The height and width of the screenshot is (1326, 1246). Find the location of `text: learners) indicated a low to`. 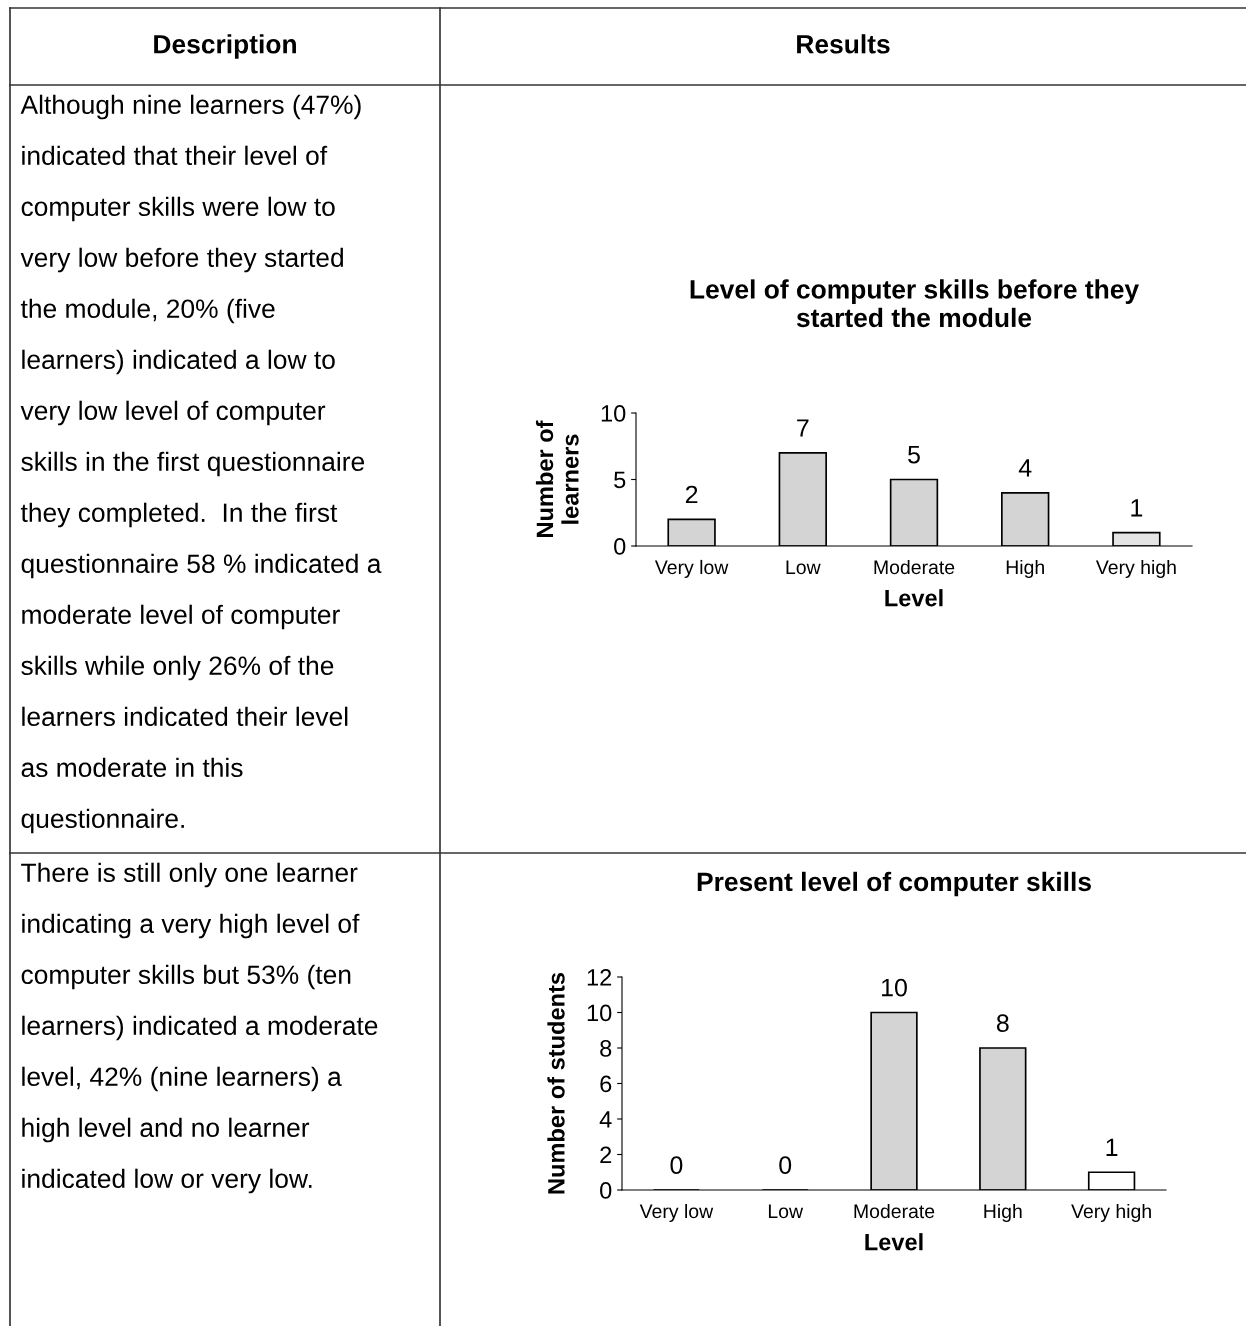

text: learners) indicated a low to is located at coordinates (178, 362).